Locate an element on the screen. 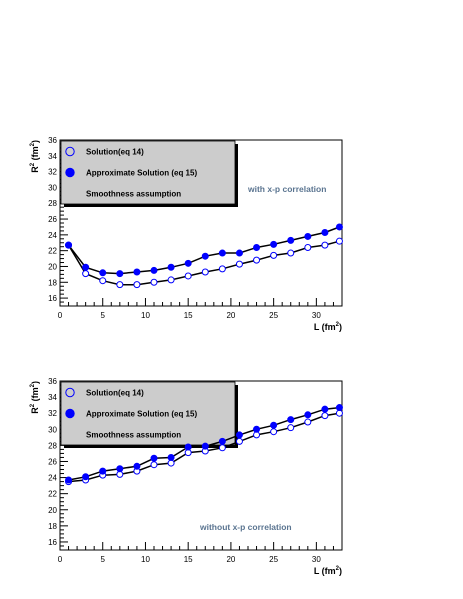  y-tick-label: 24 is located at coordinates (52, 235).